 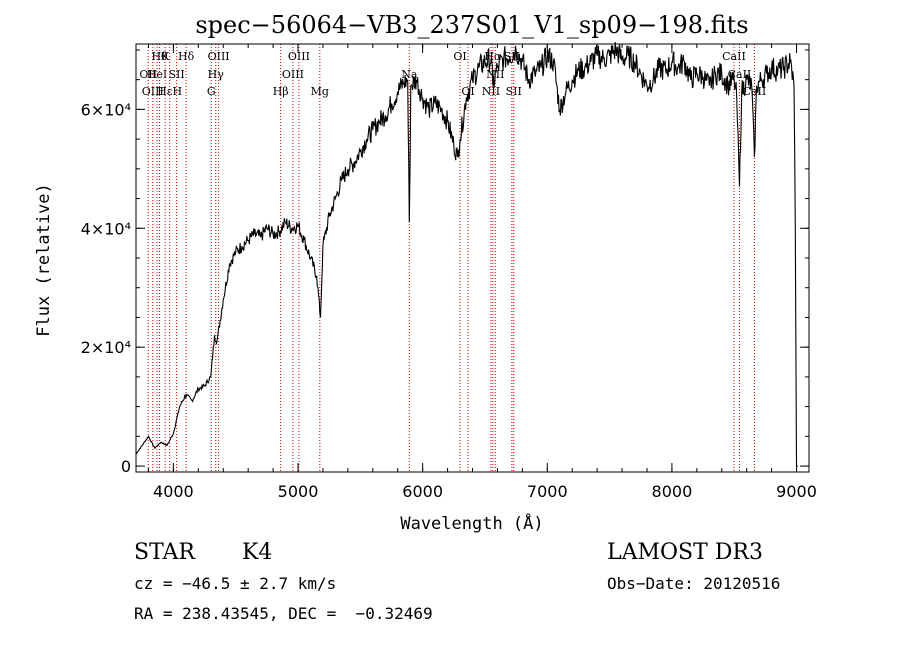 What do you see at coordinates (165, 56) in the screenshot?
I see `line-marker-label: K` at bounding box center [165, 56].